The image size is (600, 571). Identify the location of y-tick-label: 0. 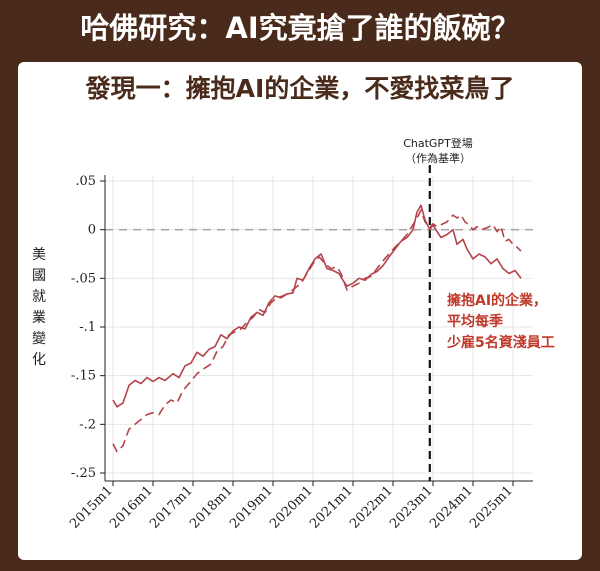
(92, 230).